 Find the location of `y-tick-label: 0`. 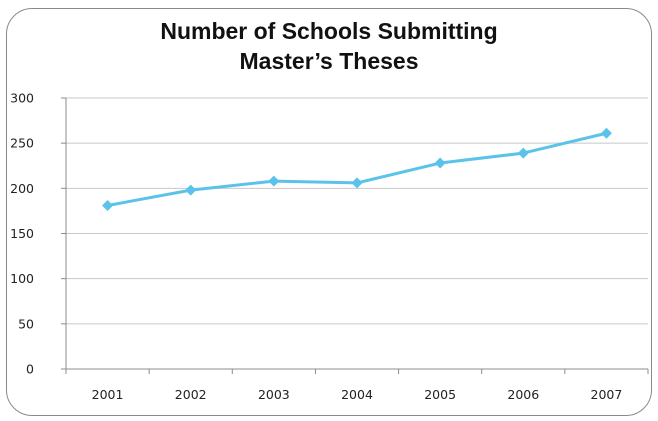

y-tick-label: 0 is located at coordinates (30, 369).